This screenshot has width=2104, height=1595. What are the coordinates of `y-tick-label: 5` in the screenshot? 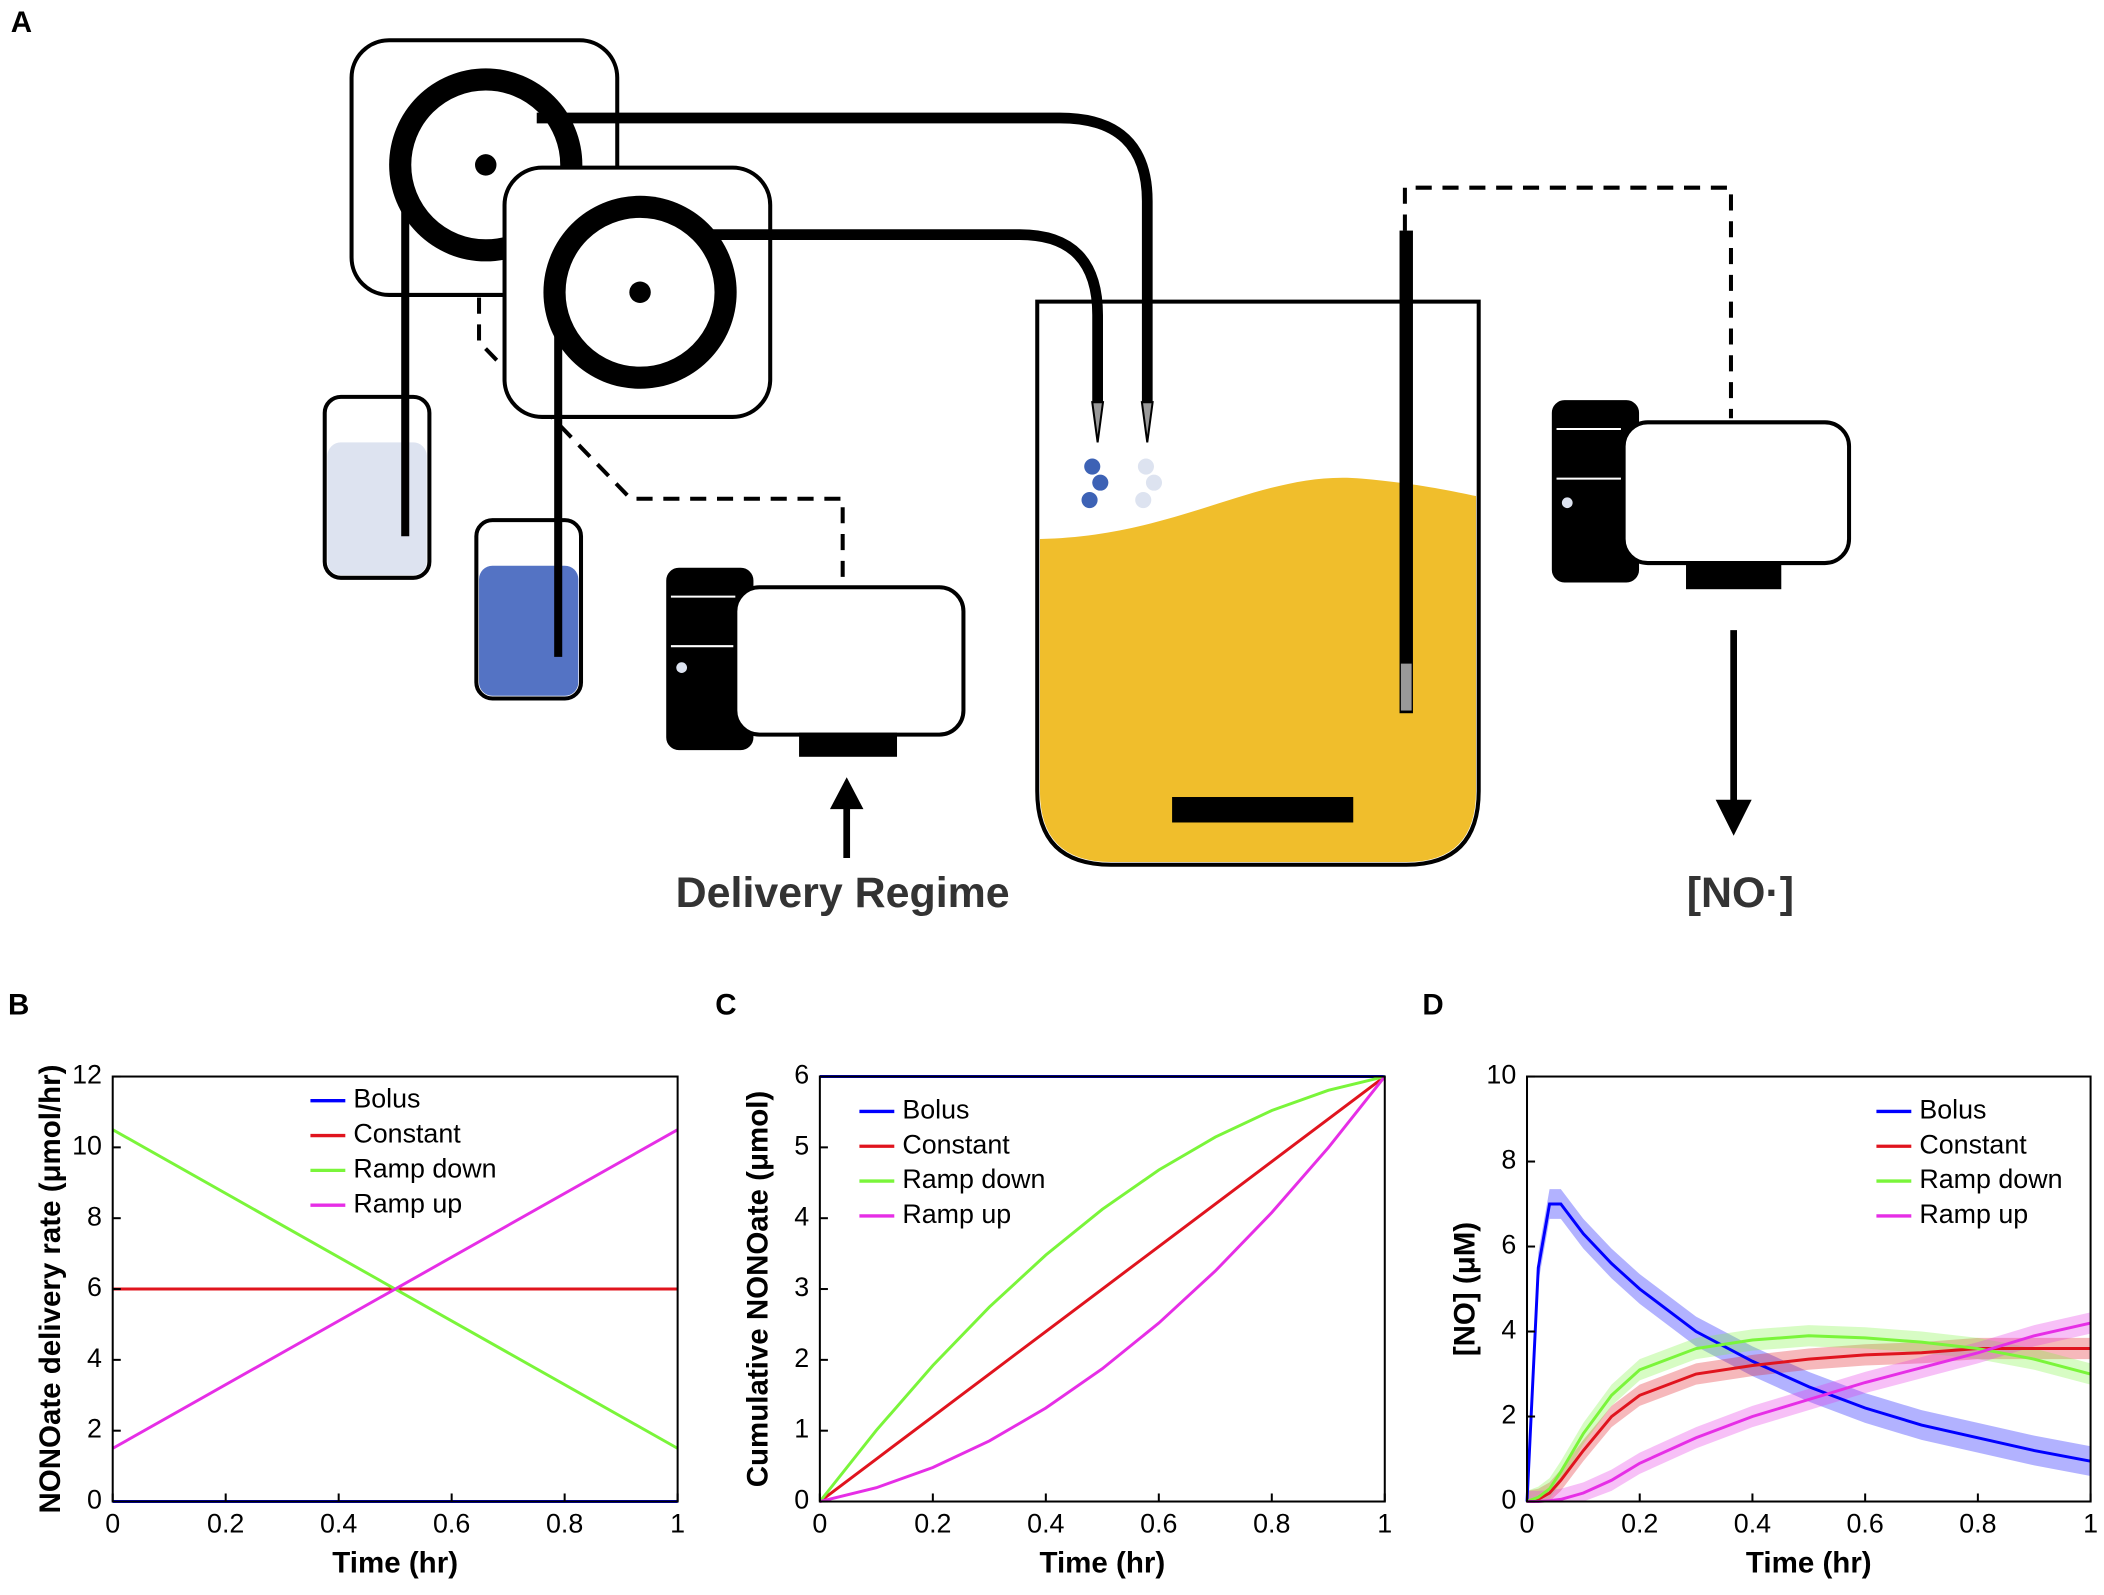 It's located at (801, 1145).